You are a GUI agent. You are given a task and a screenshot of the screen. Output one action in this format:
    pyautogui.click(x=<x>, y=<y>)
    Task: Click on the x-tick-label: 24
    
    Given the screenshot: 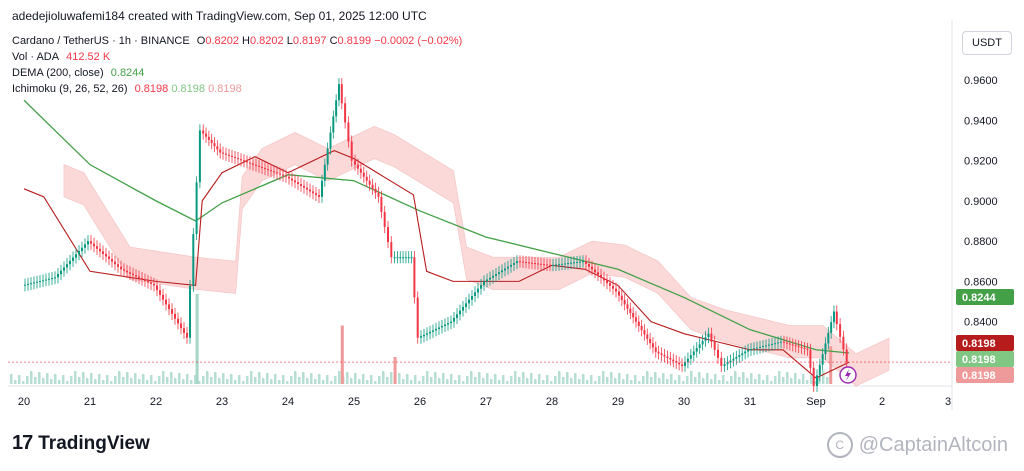 What is the action you would take?
    pyautogui.click(x=288, y=402)
    